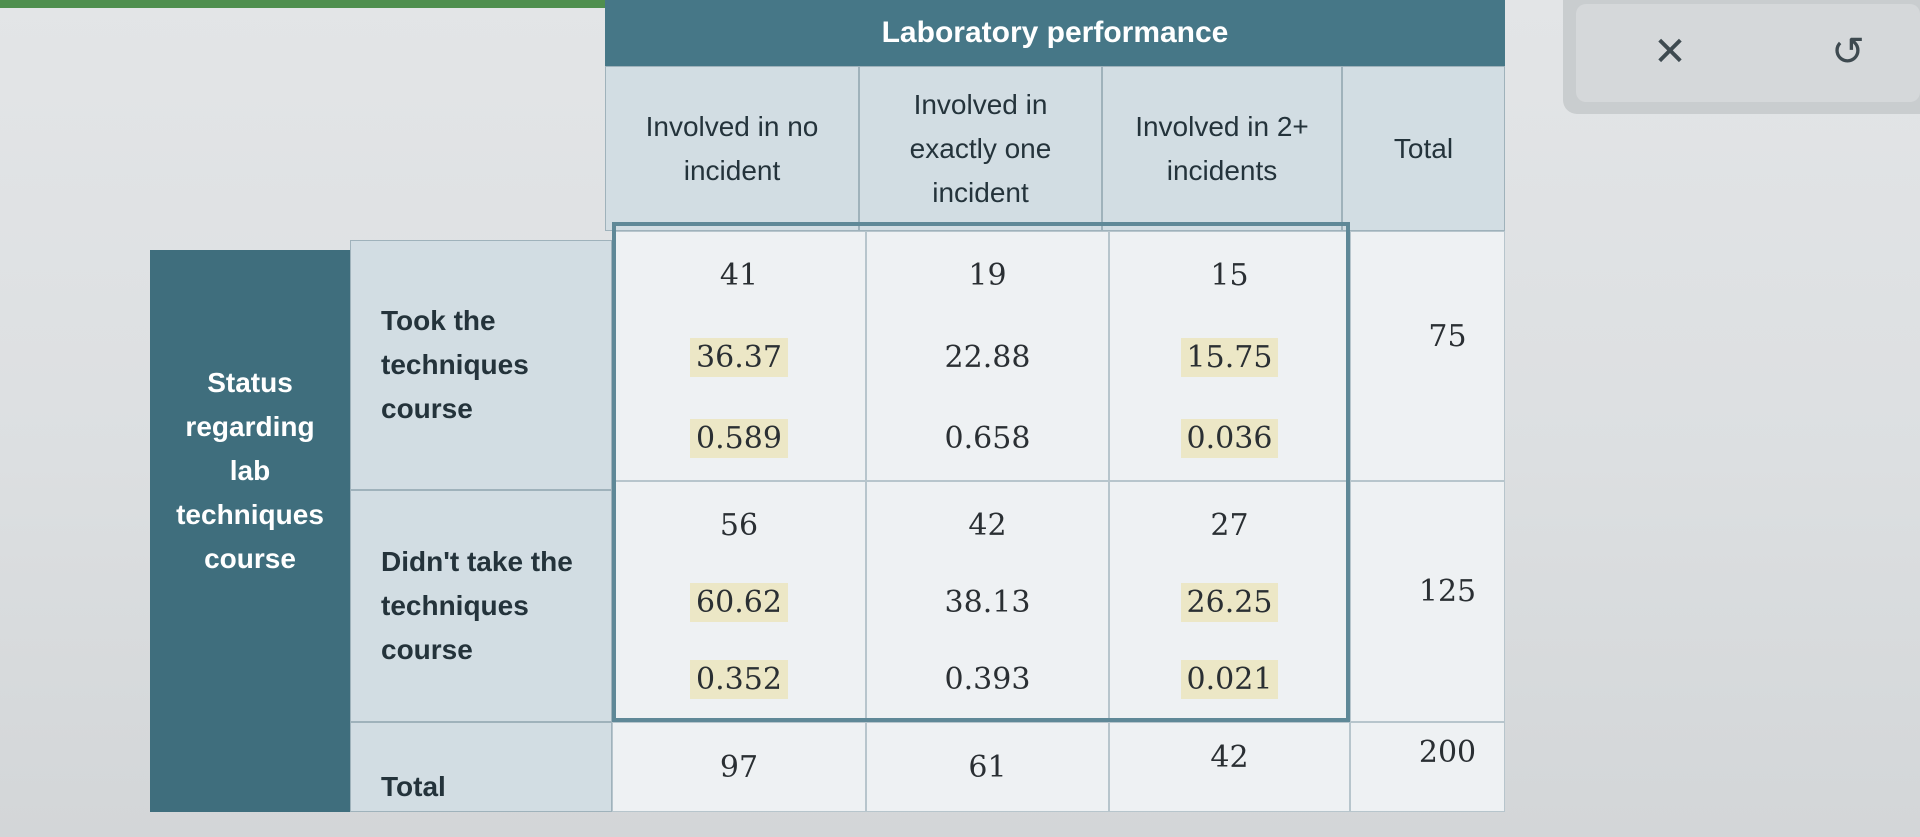 The image size is (1920, 837). What do you see at coordinates (739, 438) in the screenshot?
I see `component-value: 0.589` at bounding box center [739, 438].